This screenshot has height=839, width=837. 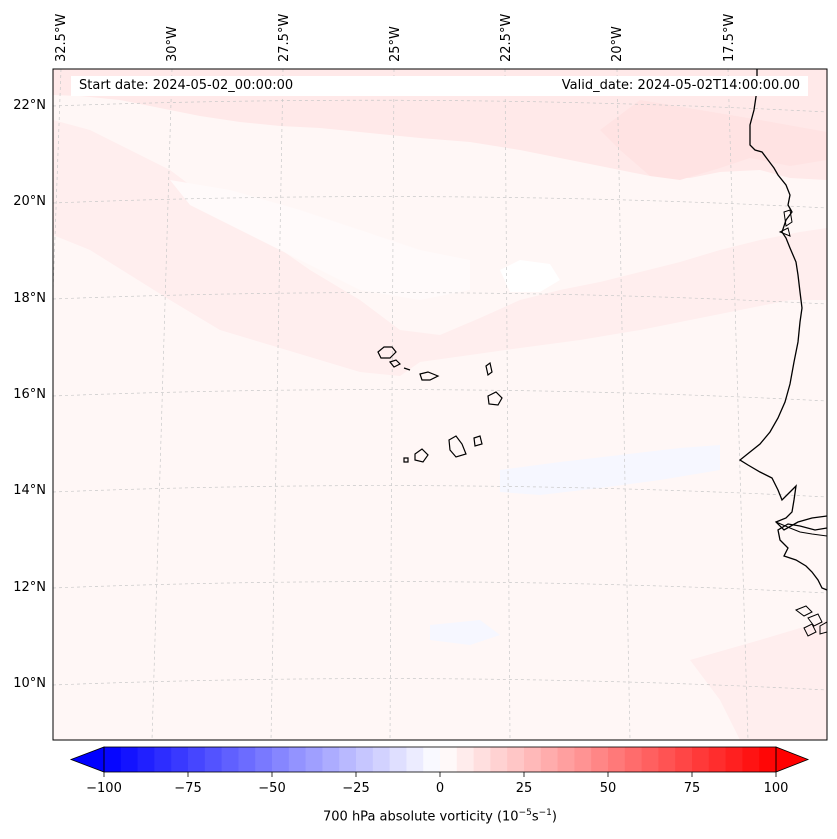 What do you see at coordinates (356, 788) in the screenshot?
I see `colorbar-tick-label: −25` at bounding box center [356, 788].